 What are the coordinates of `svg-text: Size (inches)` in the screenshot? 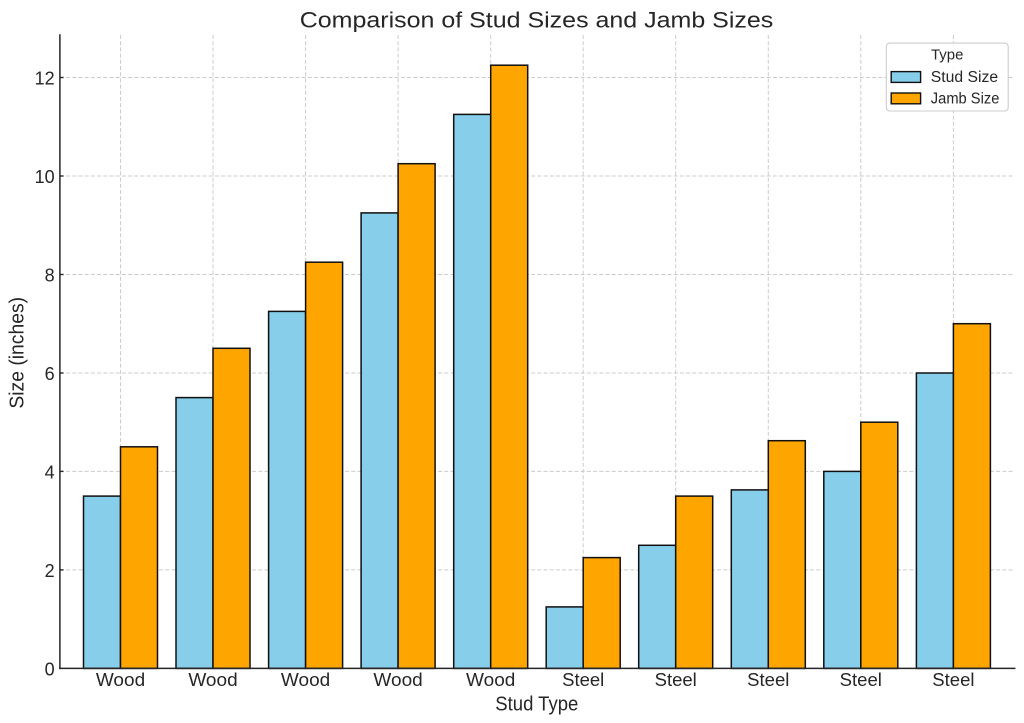 It's located at (17, 353).